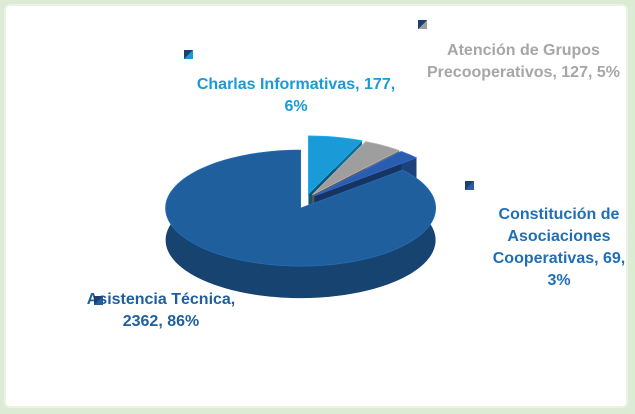  Describe the element at coordinates (161, 310) in the screenshot. I see `data-label: Asistencia Técnica, 2362, 86%` at that location.